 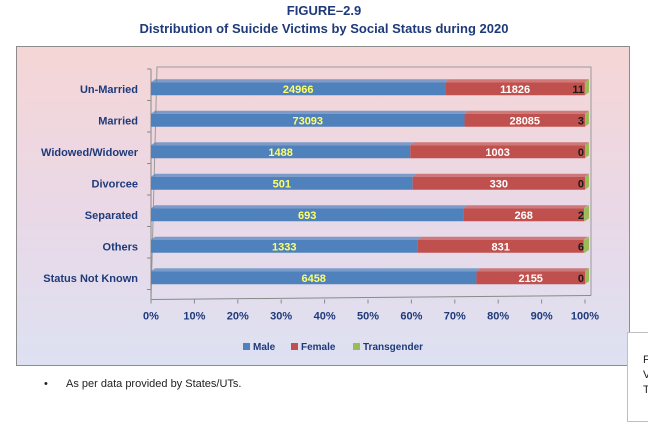 What do you see at coordinates (194, 317) in the screenshot?
I see `x-tick-label: 10%` at bounding box center [194, 317].